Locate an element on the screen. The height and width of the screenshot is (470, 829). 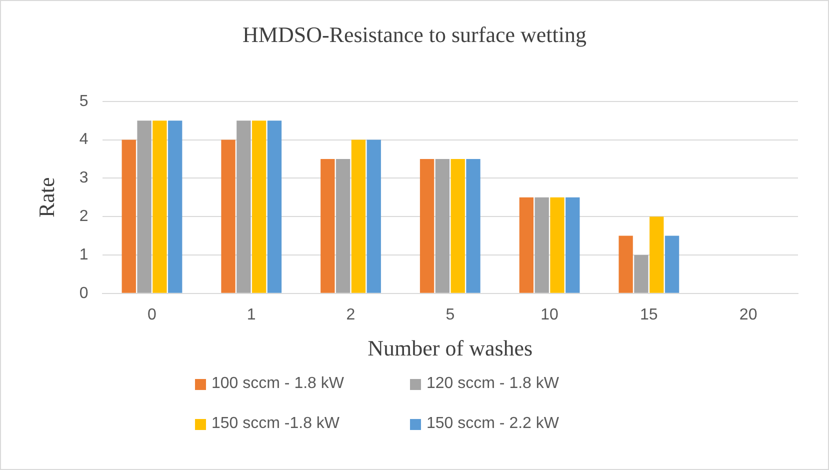
x-tick-label: 20 is located at coordinates (748, 315).